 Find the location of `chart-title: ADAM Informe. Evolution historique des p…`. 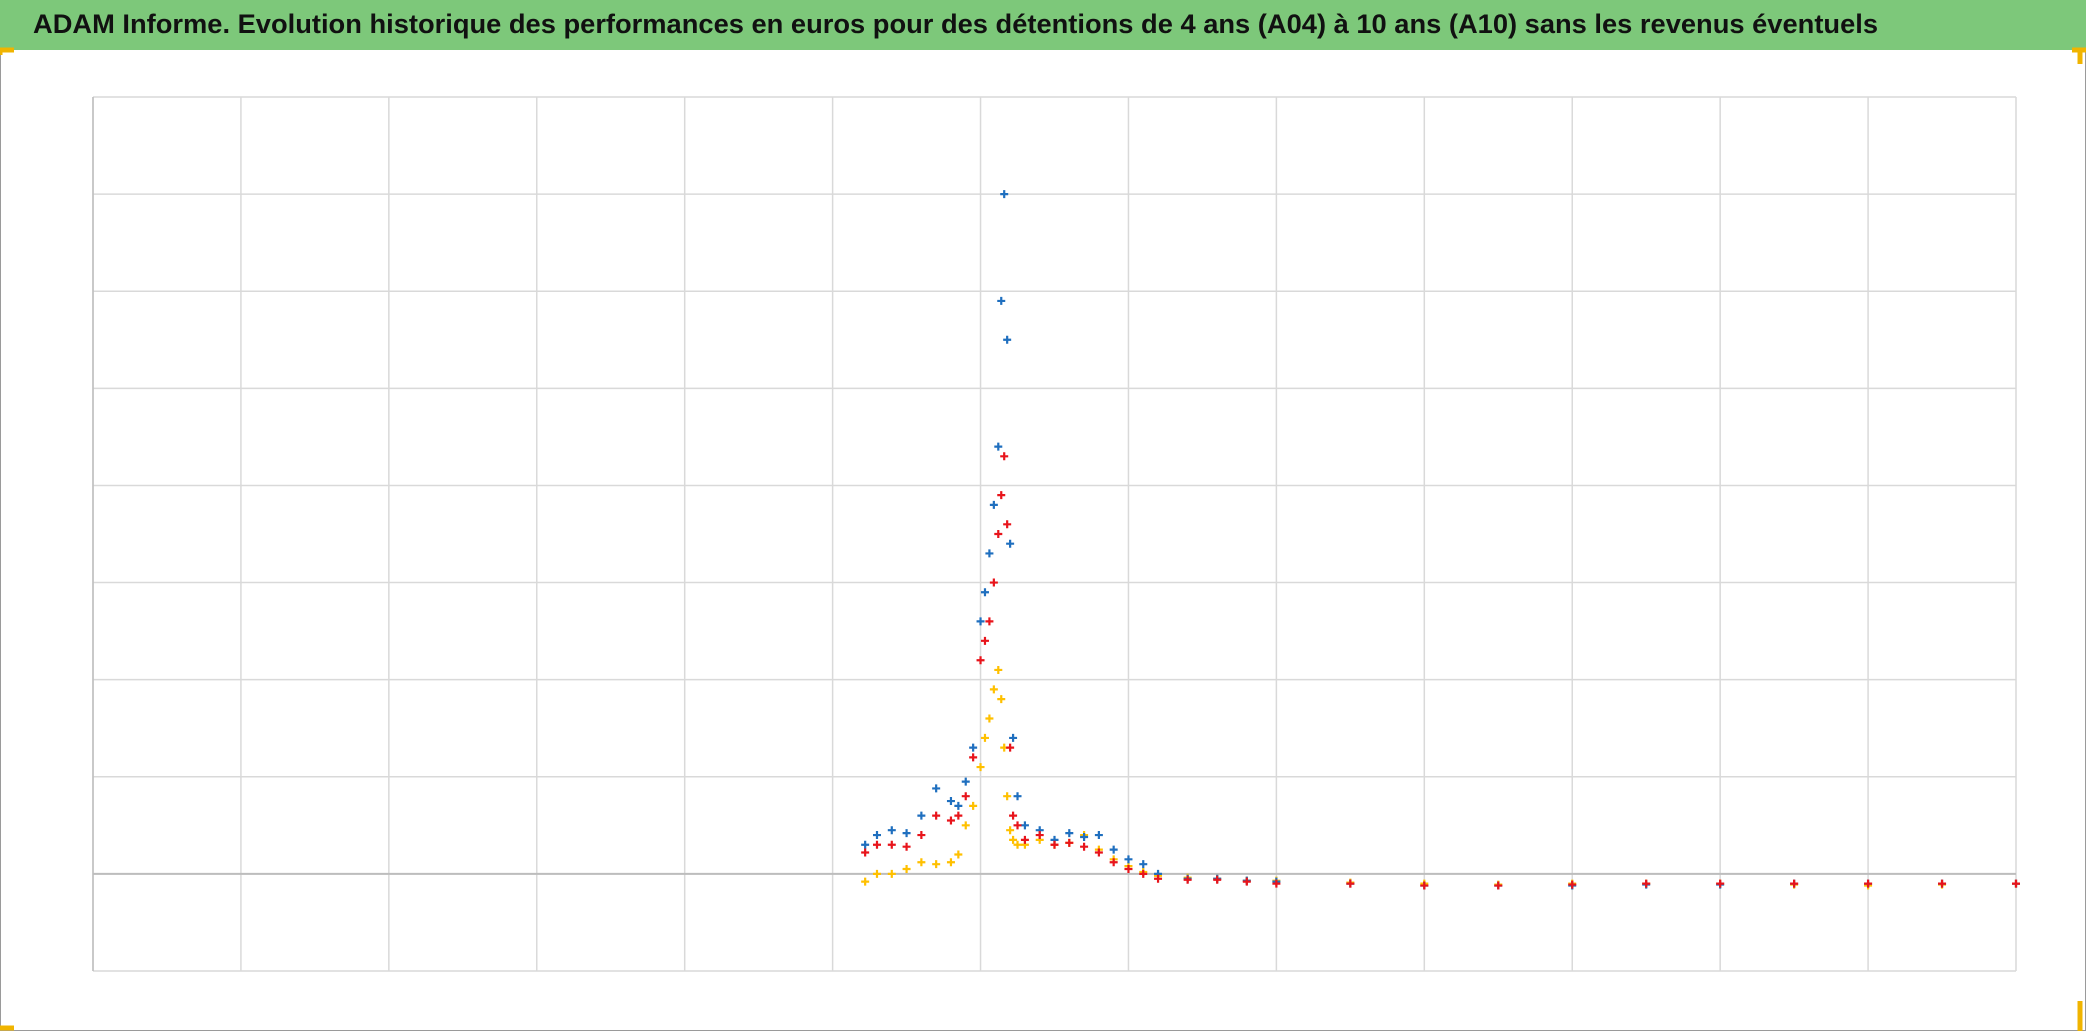

chart-title: ADAM Informe. Evolution historique des p… is located at coordinates (955, 24).